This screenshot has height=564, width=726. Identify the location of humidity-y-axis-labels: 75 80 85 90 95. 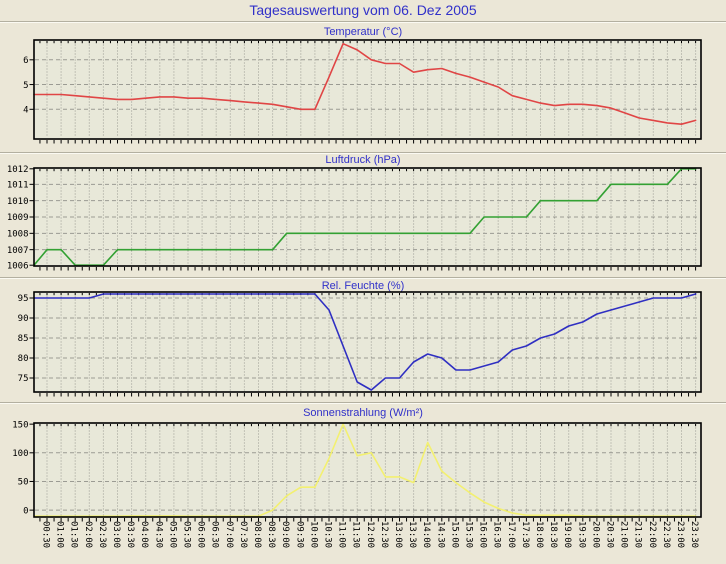
(26, 339).